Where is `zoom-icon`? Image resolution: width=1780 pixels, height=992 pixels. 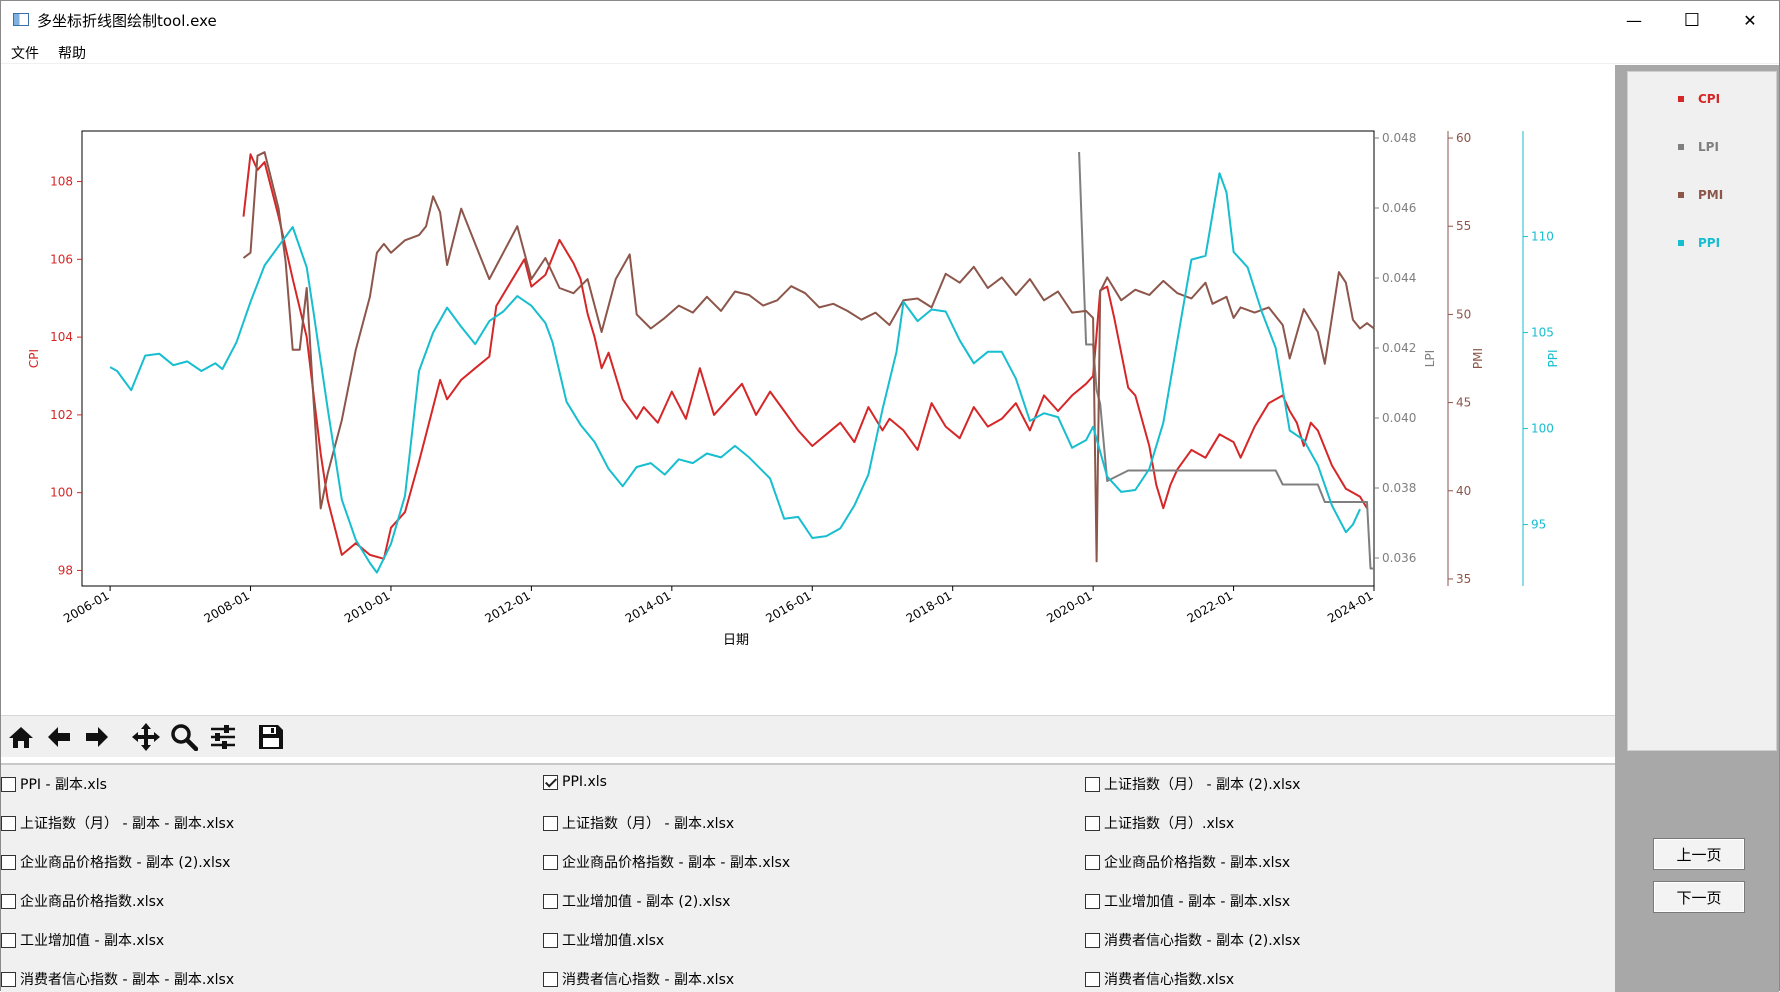 zoom-icon is located at coordinates (184, 737).